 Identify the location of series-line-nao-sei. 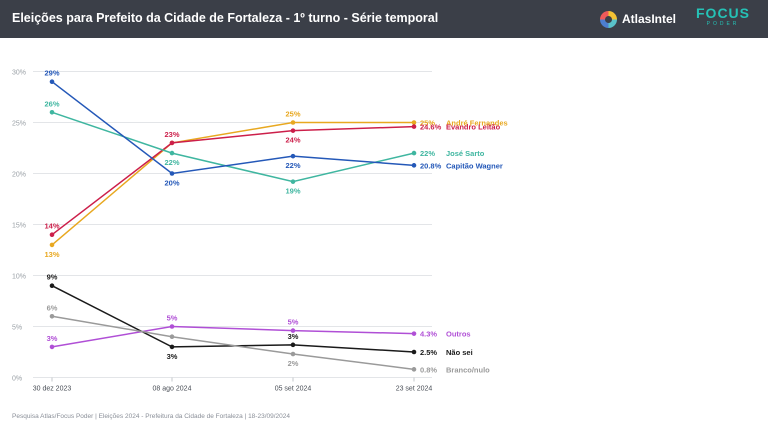
(233, 319).